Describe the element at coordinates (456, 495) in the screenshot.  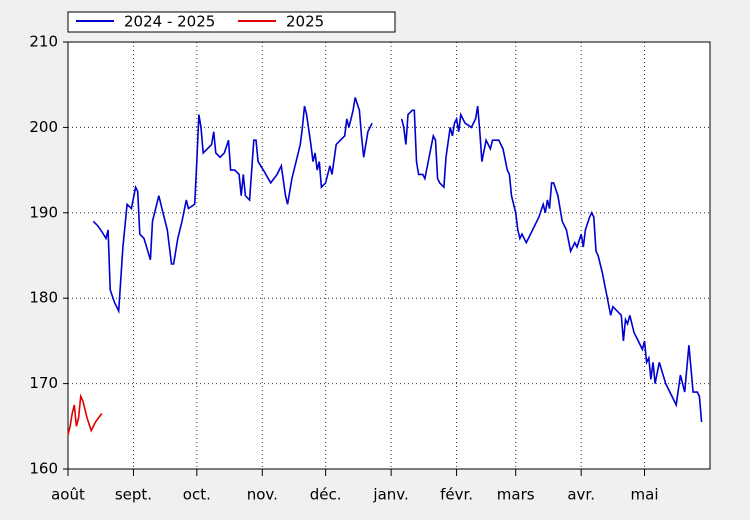
I see `x-tick-label: févr.` at that location.